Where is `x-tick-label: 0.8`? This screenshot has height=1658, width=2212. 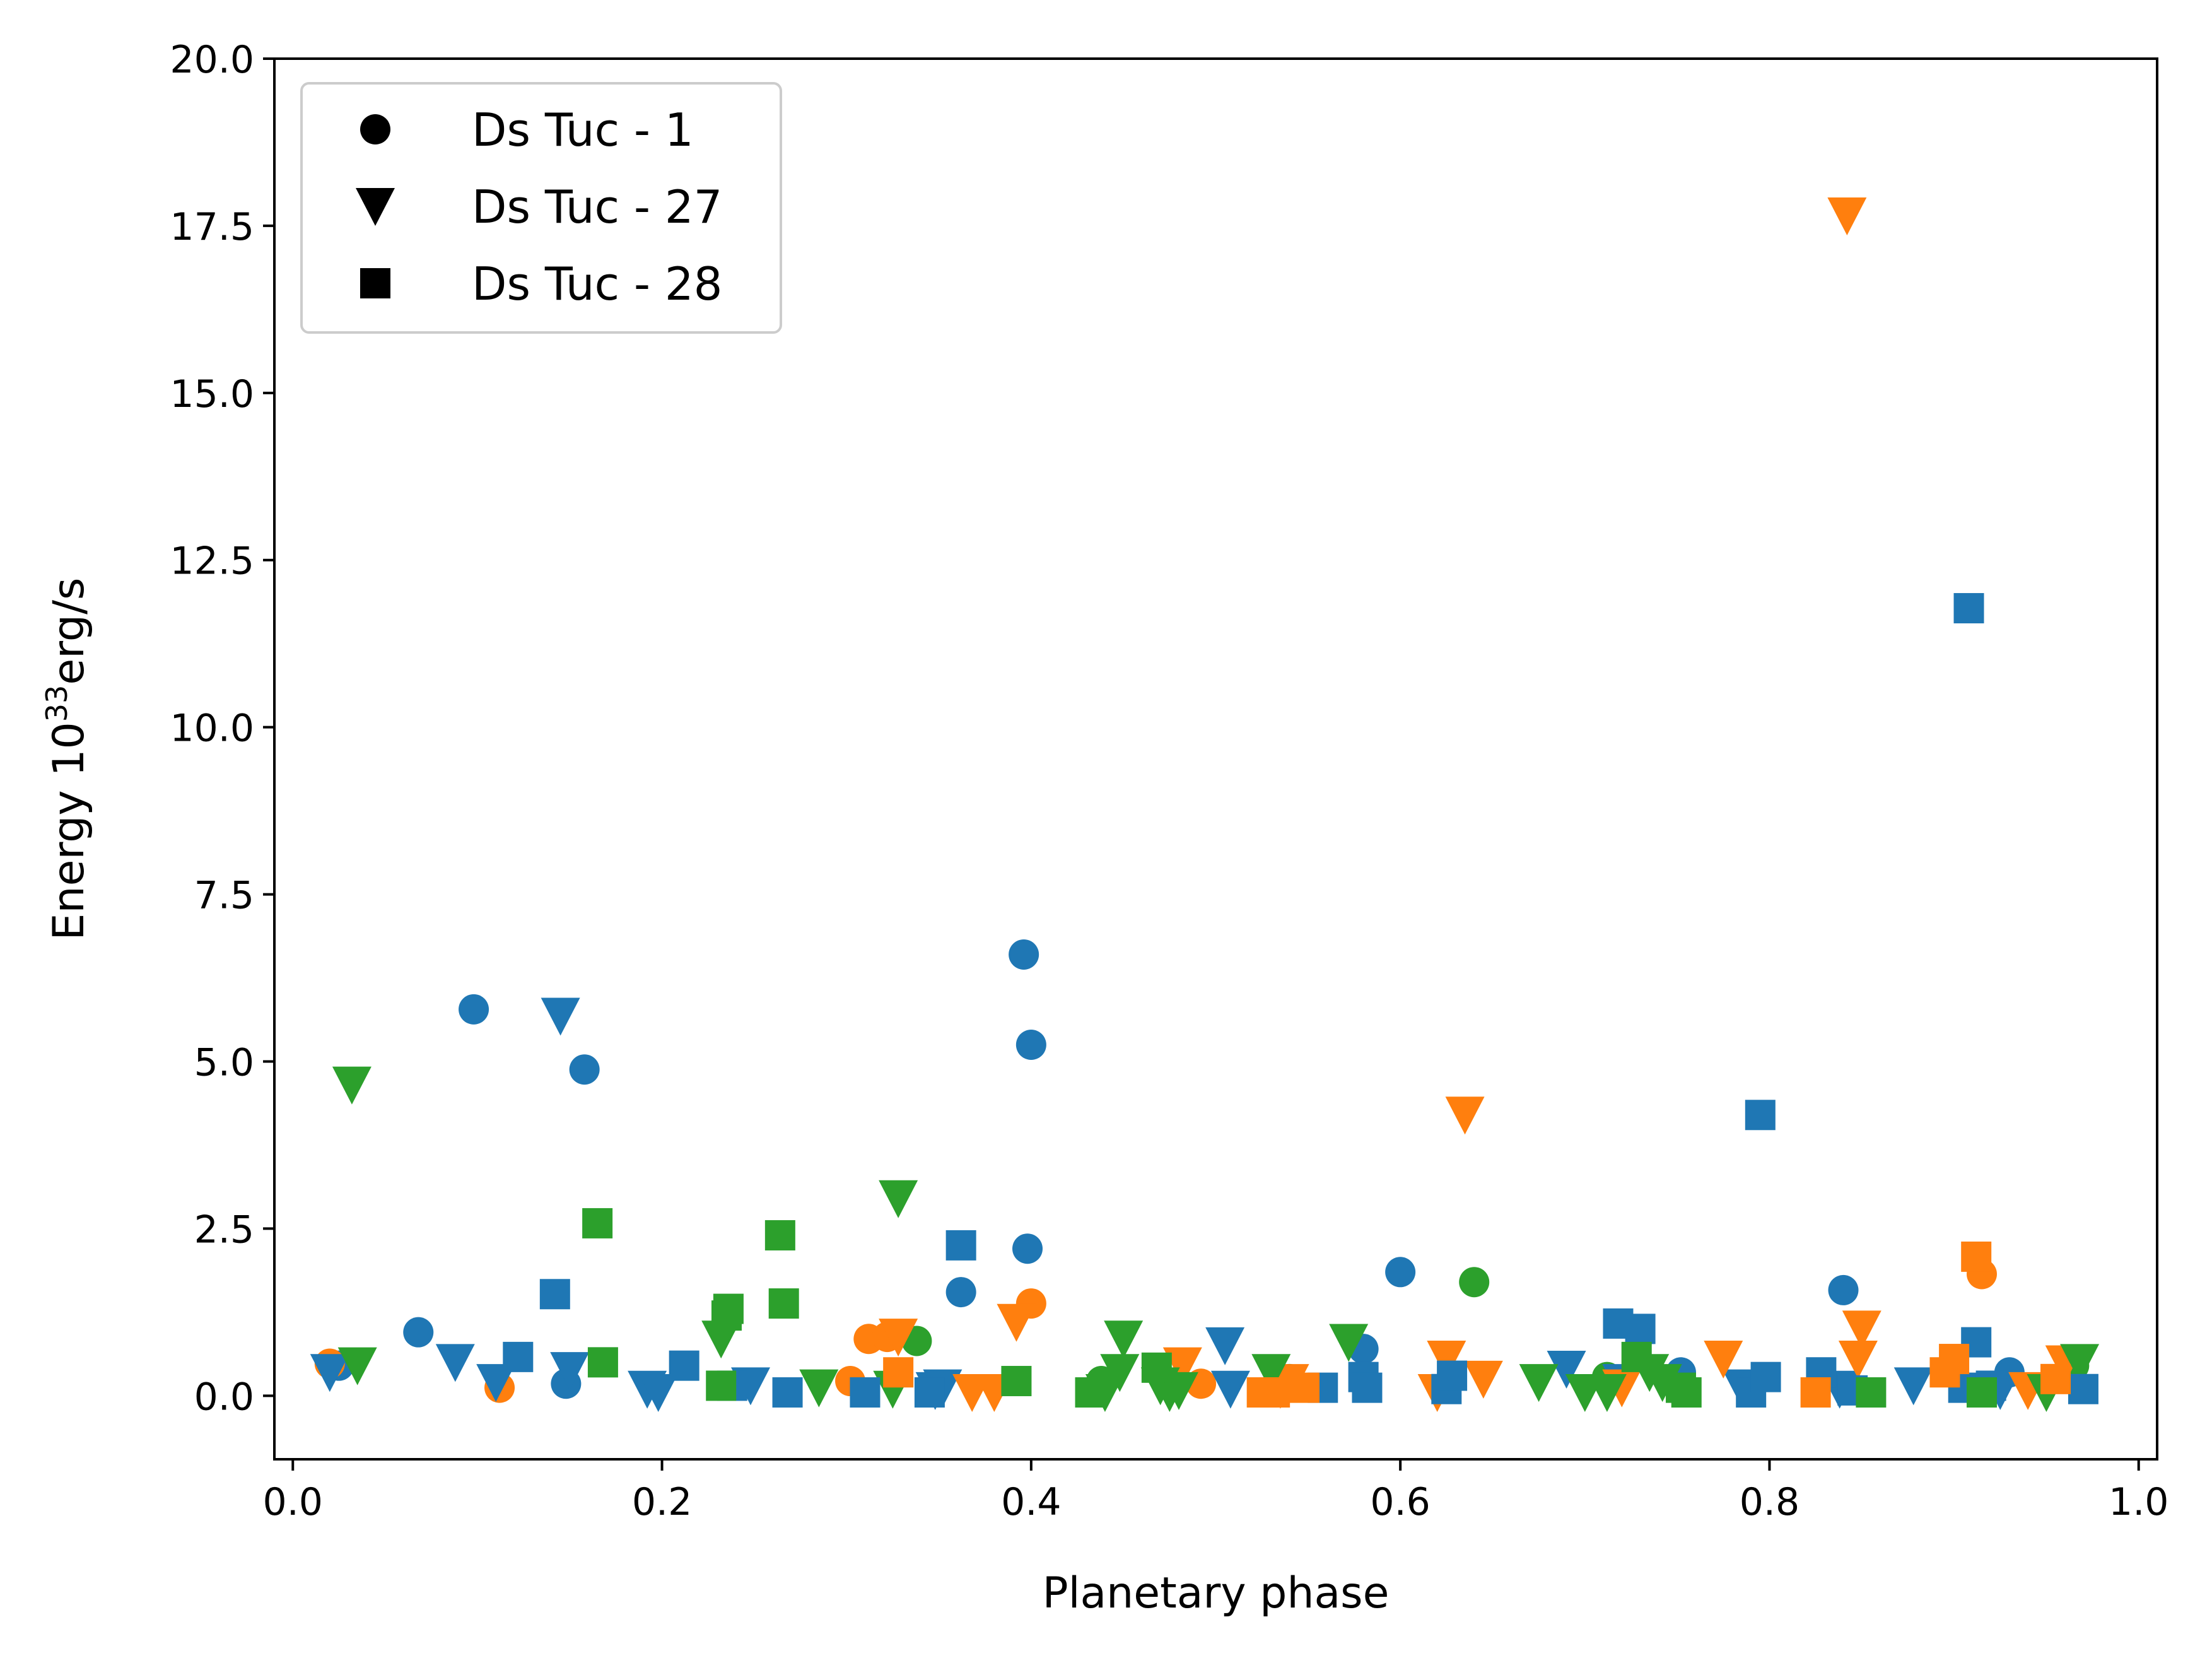
x-tick-label: 0.8 is located at coordinates (1769, 1502).